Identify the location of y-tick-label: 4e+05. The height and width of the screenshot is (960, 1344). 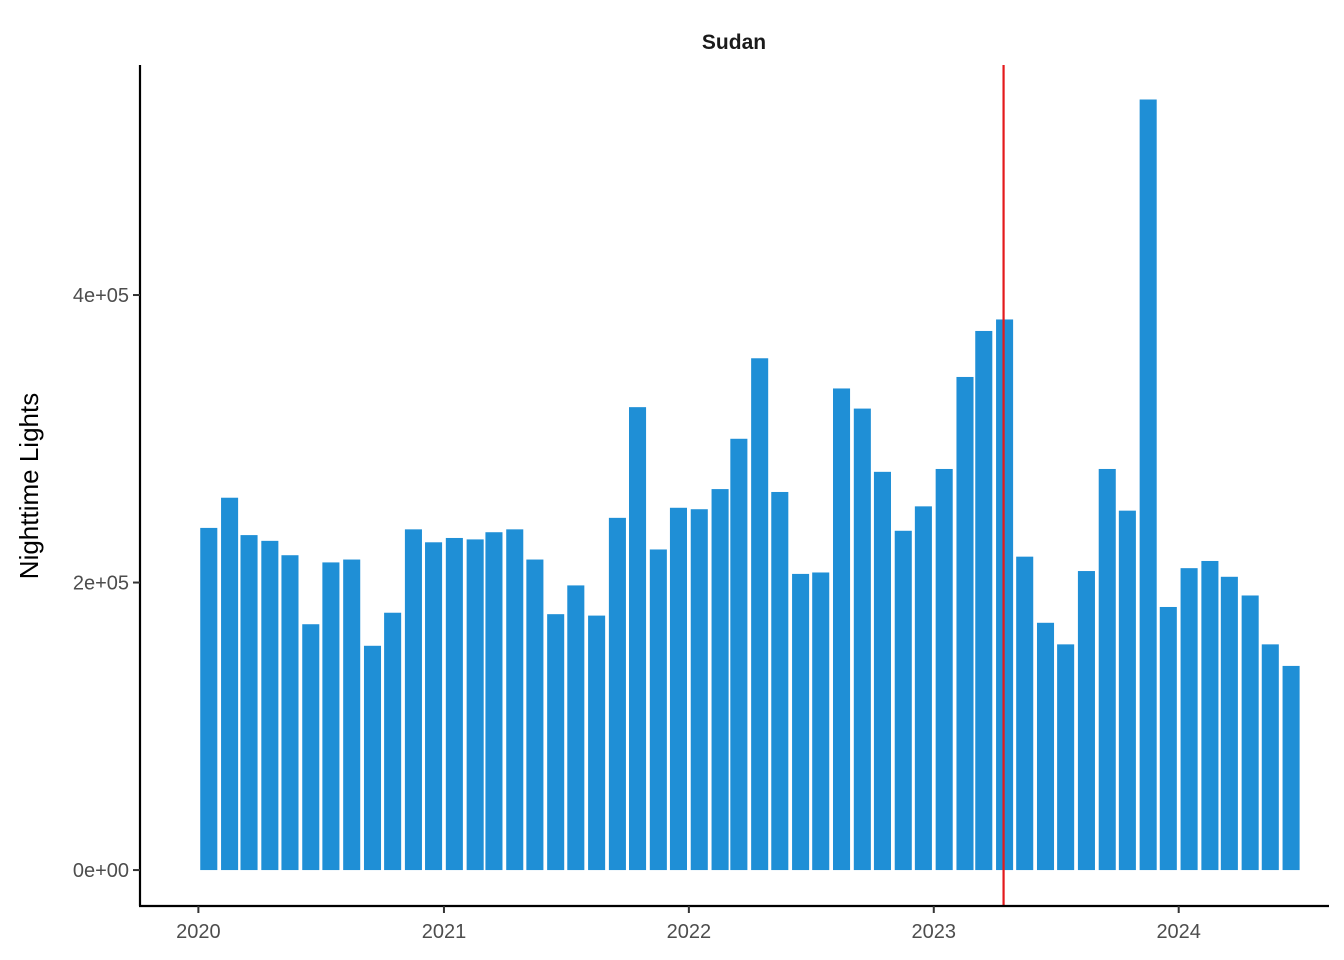
(101, 296).